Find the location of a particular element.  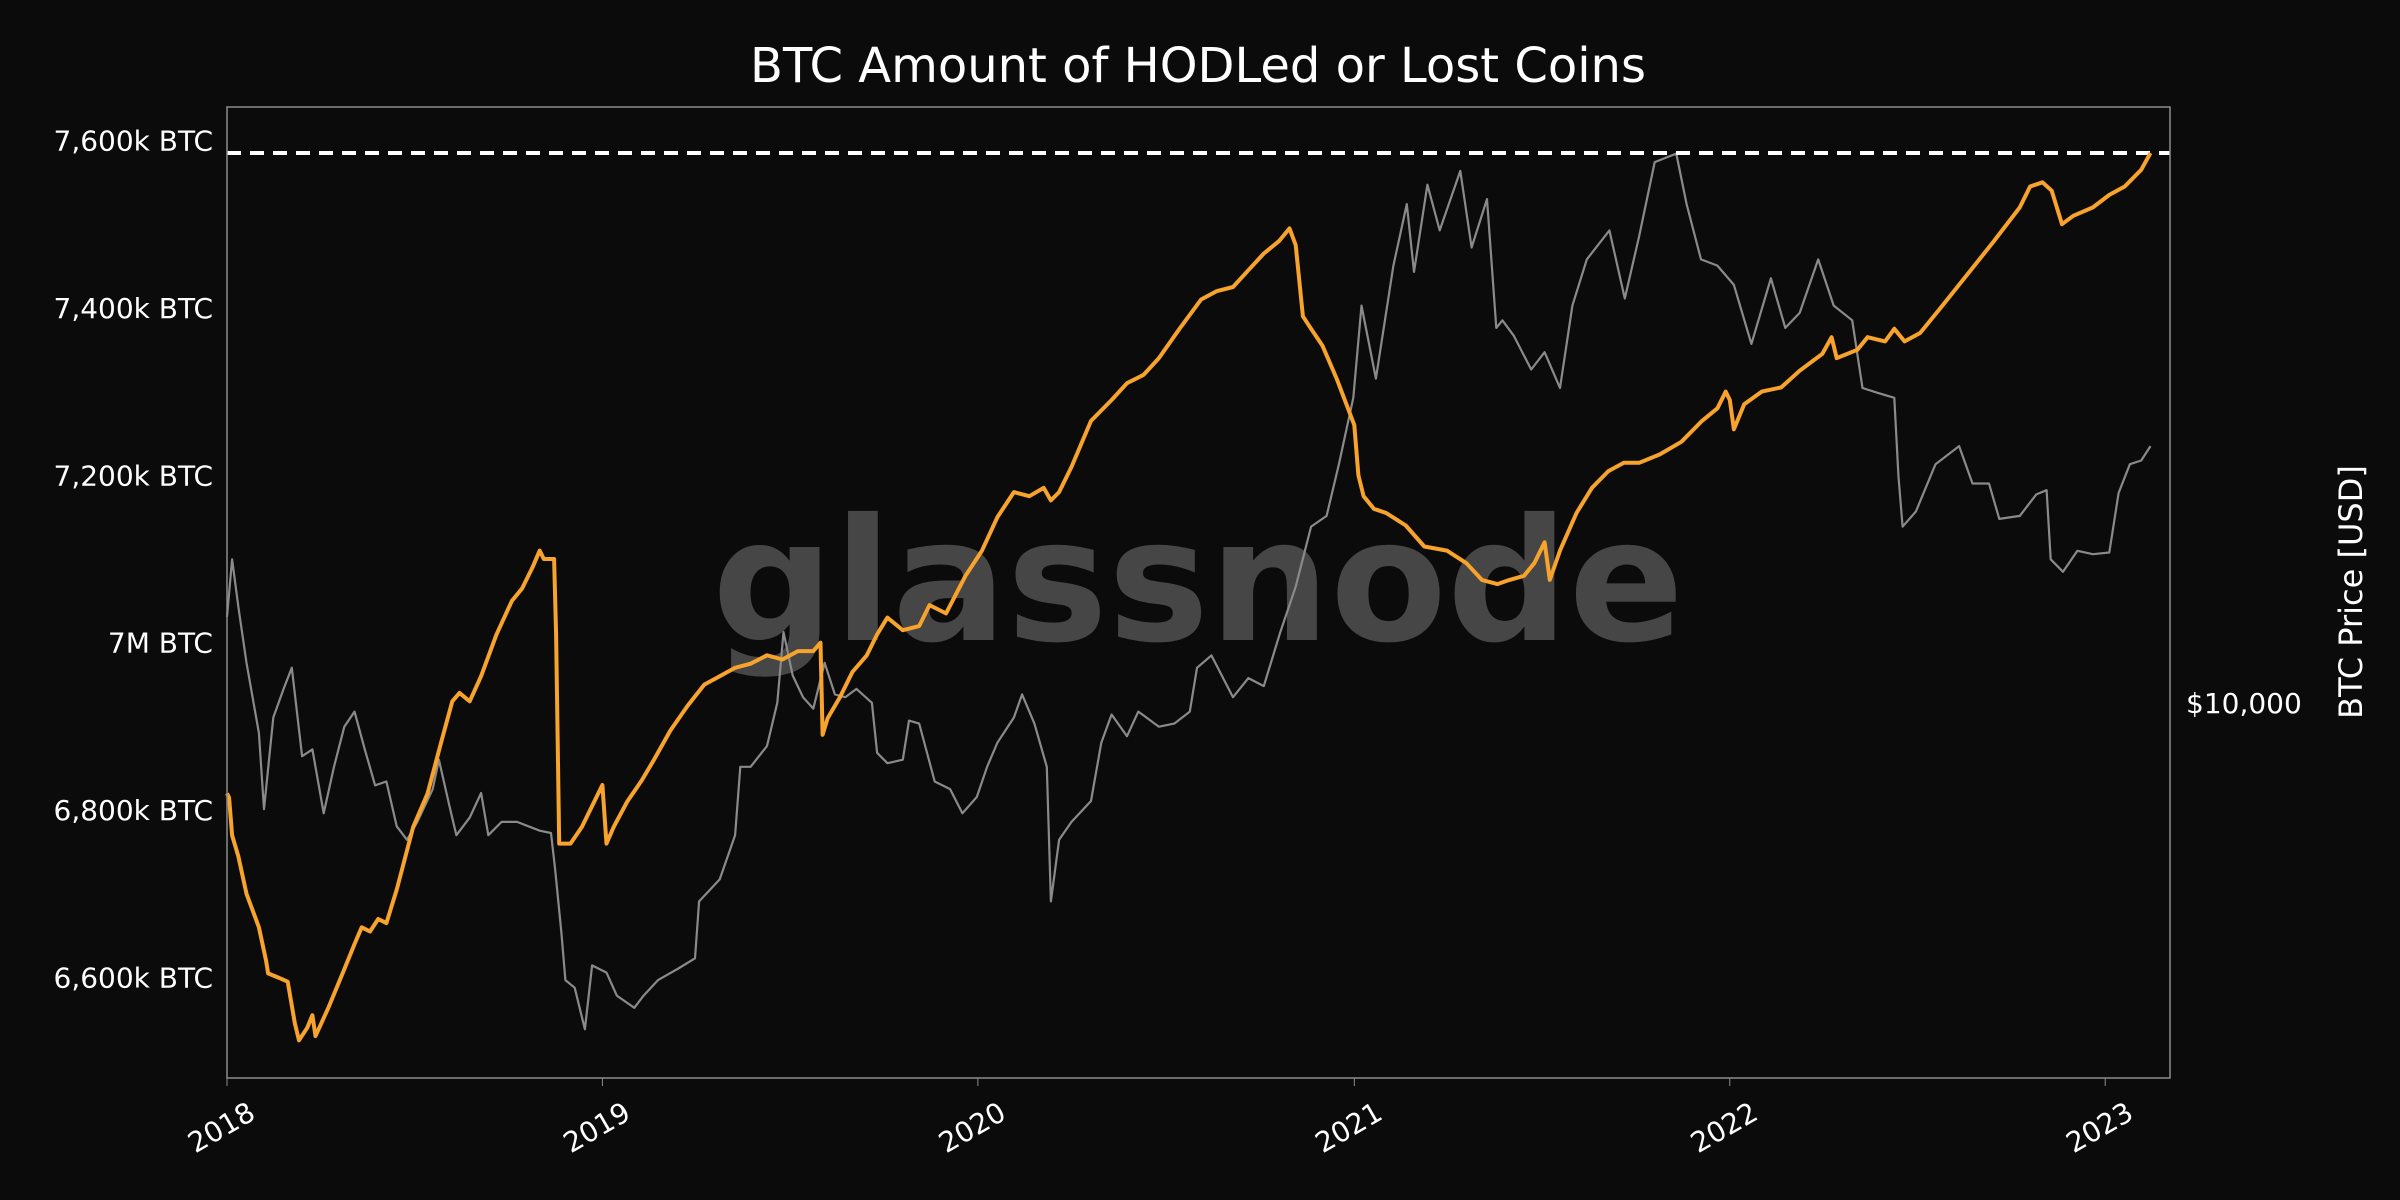

y-left-tick-label: 6,800k BTC is located at coordinates (134, 810).